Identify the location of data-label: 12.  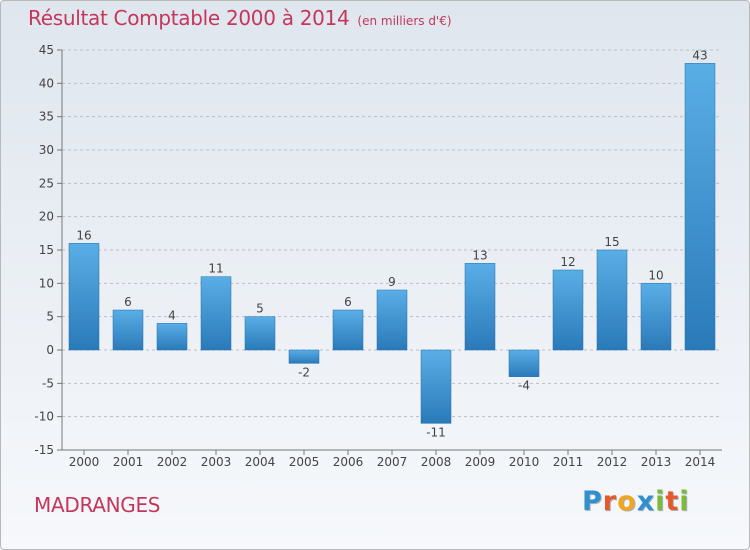
(567, 262).